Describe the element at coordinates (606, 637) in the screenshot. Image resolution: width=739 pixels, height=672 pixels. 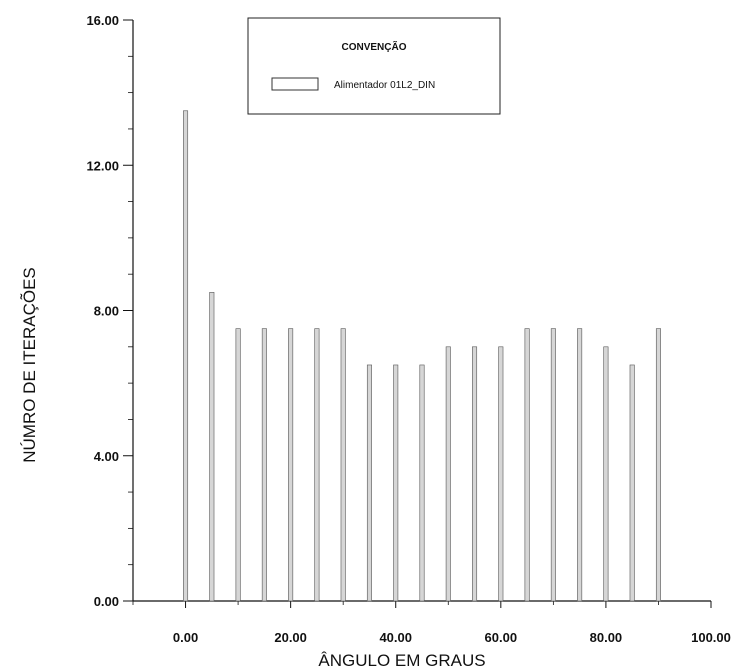
I see `x-tick-label: 80.00` at that location.